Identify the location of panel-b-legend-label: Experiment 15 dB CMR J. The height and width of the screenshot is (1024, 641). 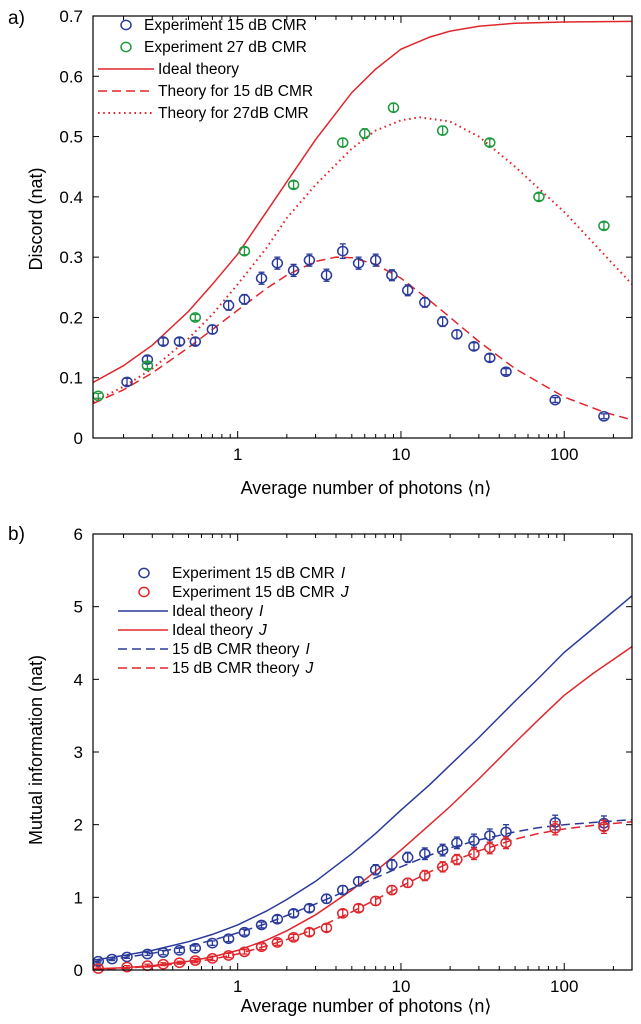
(260, 592).